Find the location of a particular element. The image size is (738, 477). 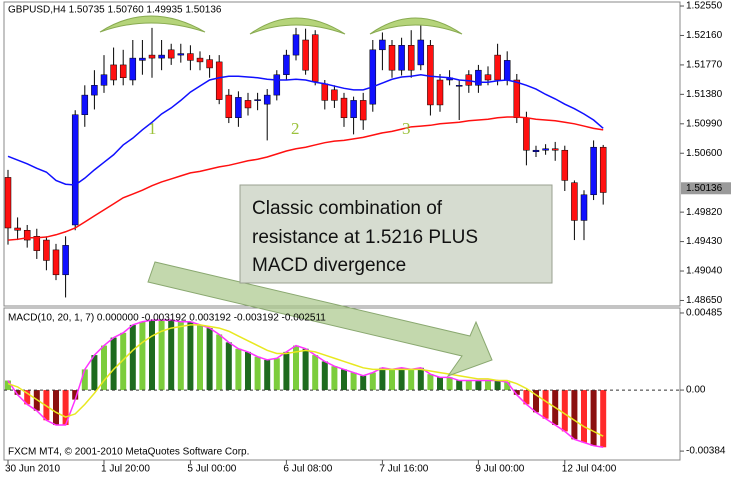

x-tick-label: 1 Jul 20:00 is located at coordinates (125, 469).